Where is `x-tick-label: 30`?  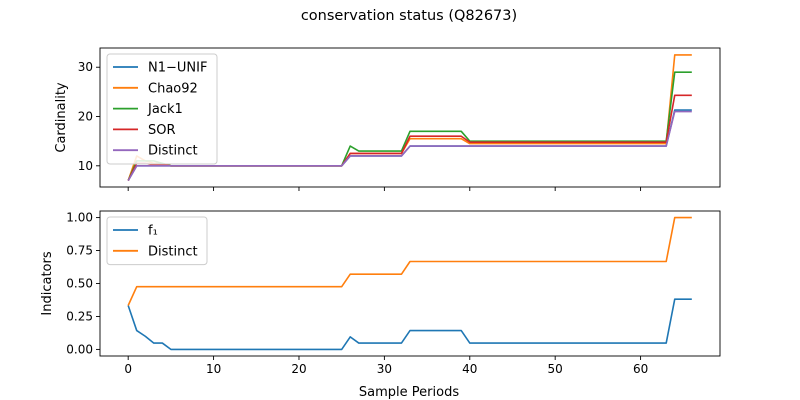
x-tick-label: 30 is located at coordinates (384, 369).